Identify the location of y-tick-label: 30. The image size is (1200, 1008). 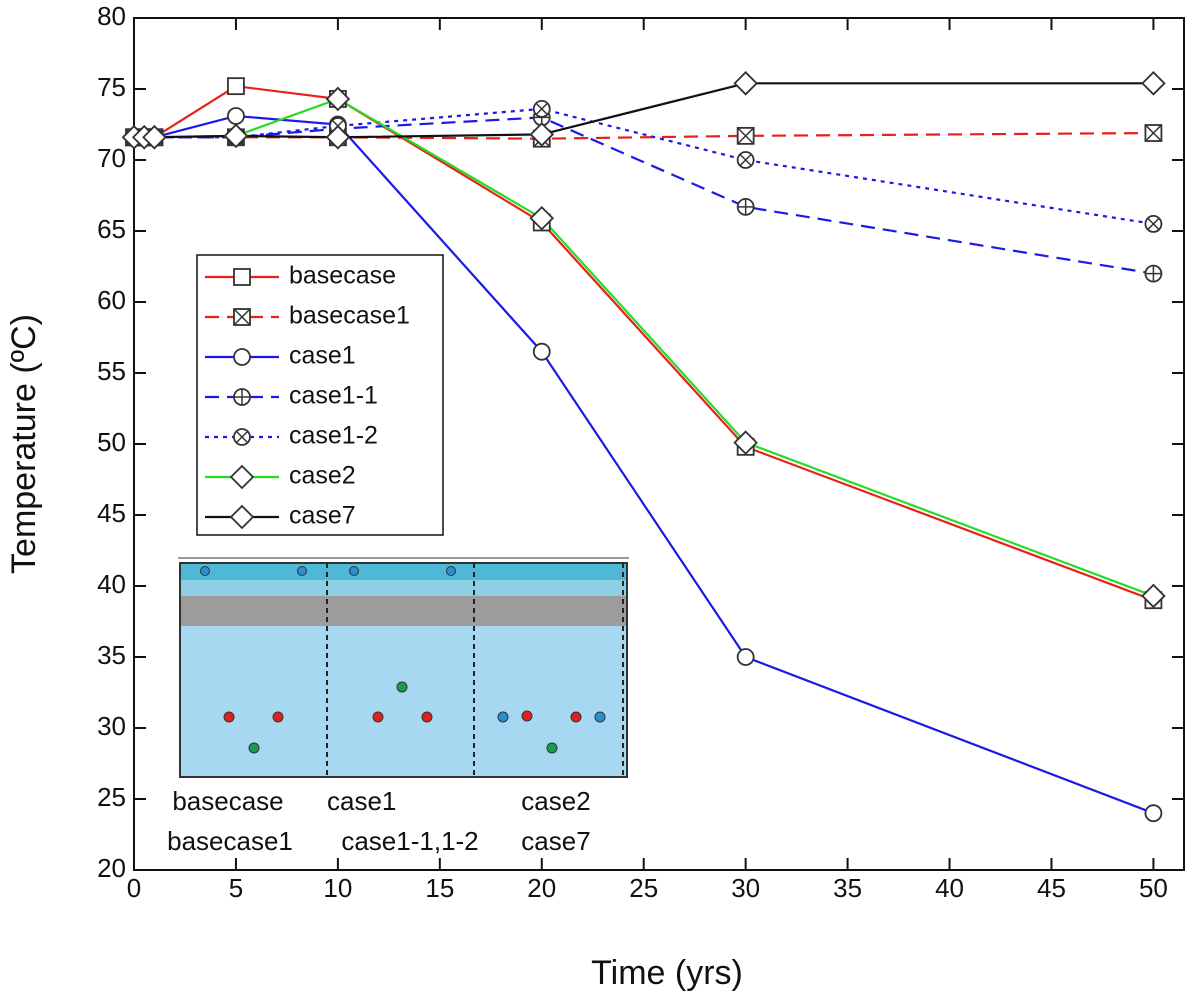
(111, 726).